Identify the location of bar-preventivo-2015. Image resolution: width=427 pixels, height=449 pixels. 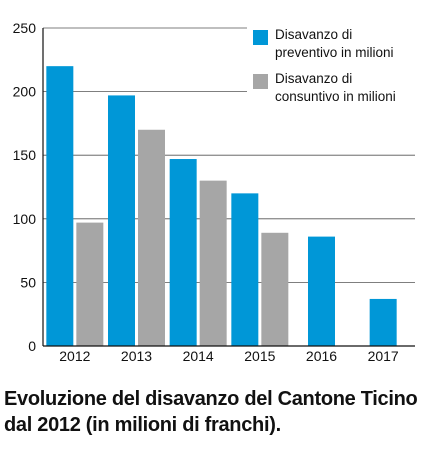
(245, 269).